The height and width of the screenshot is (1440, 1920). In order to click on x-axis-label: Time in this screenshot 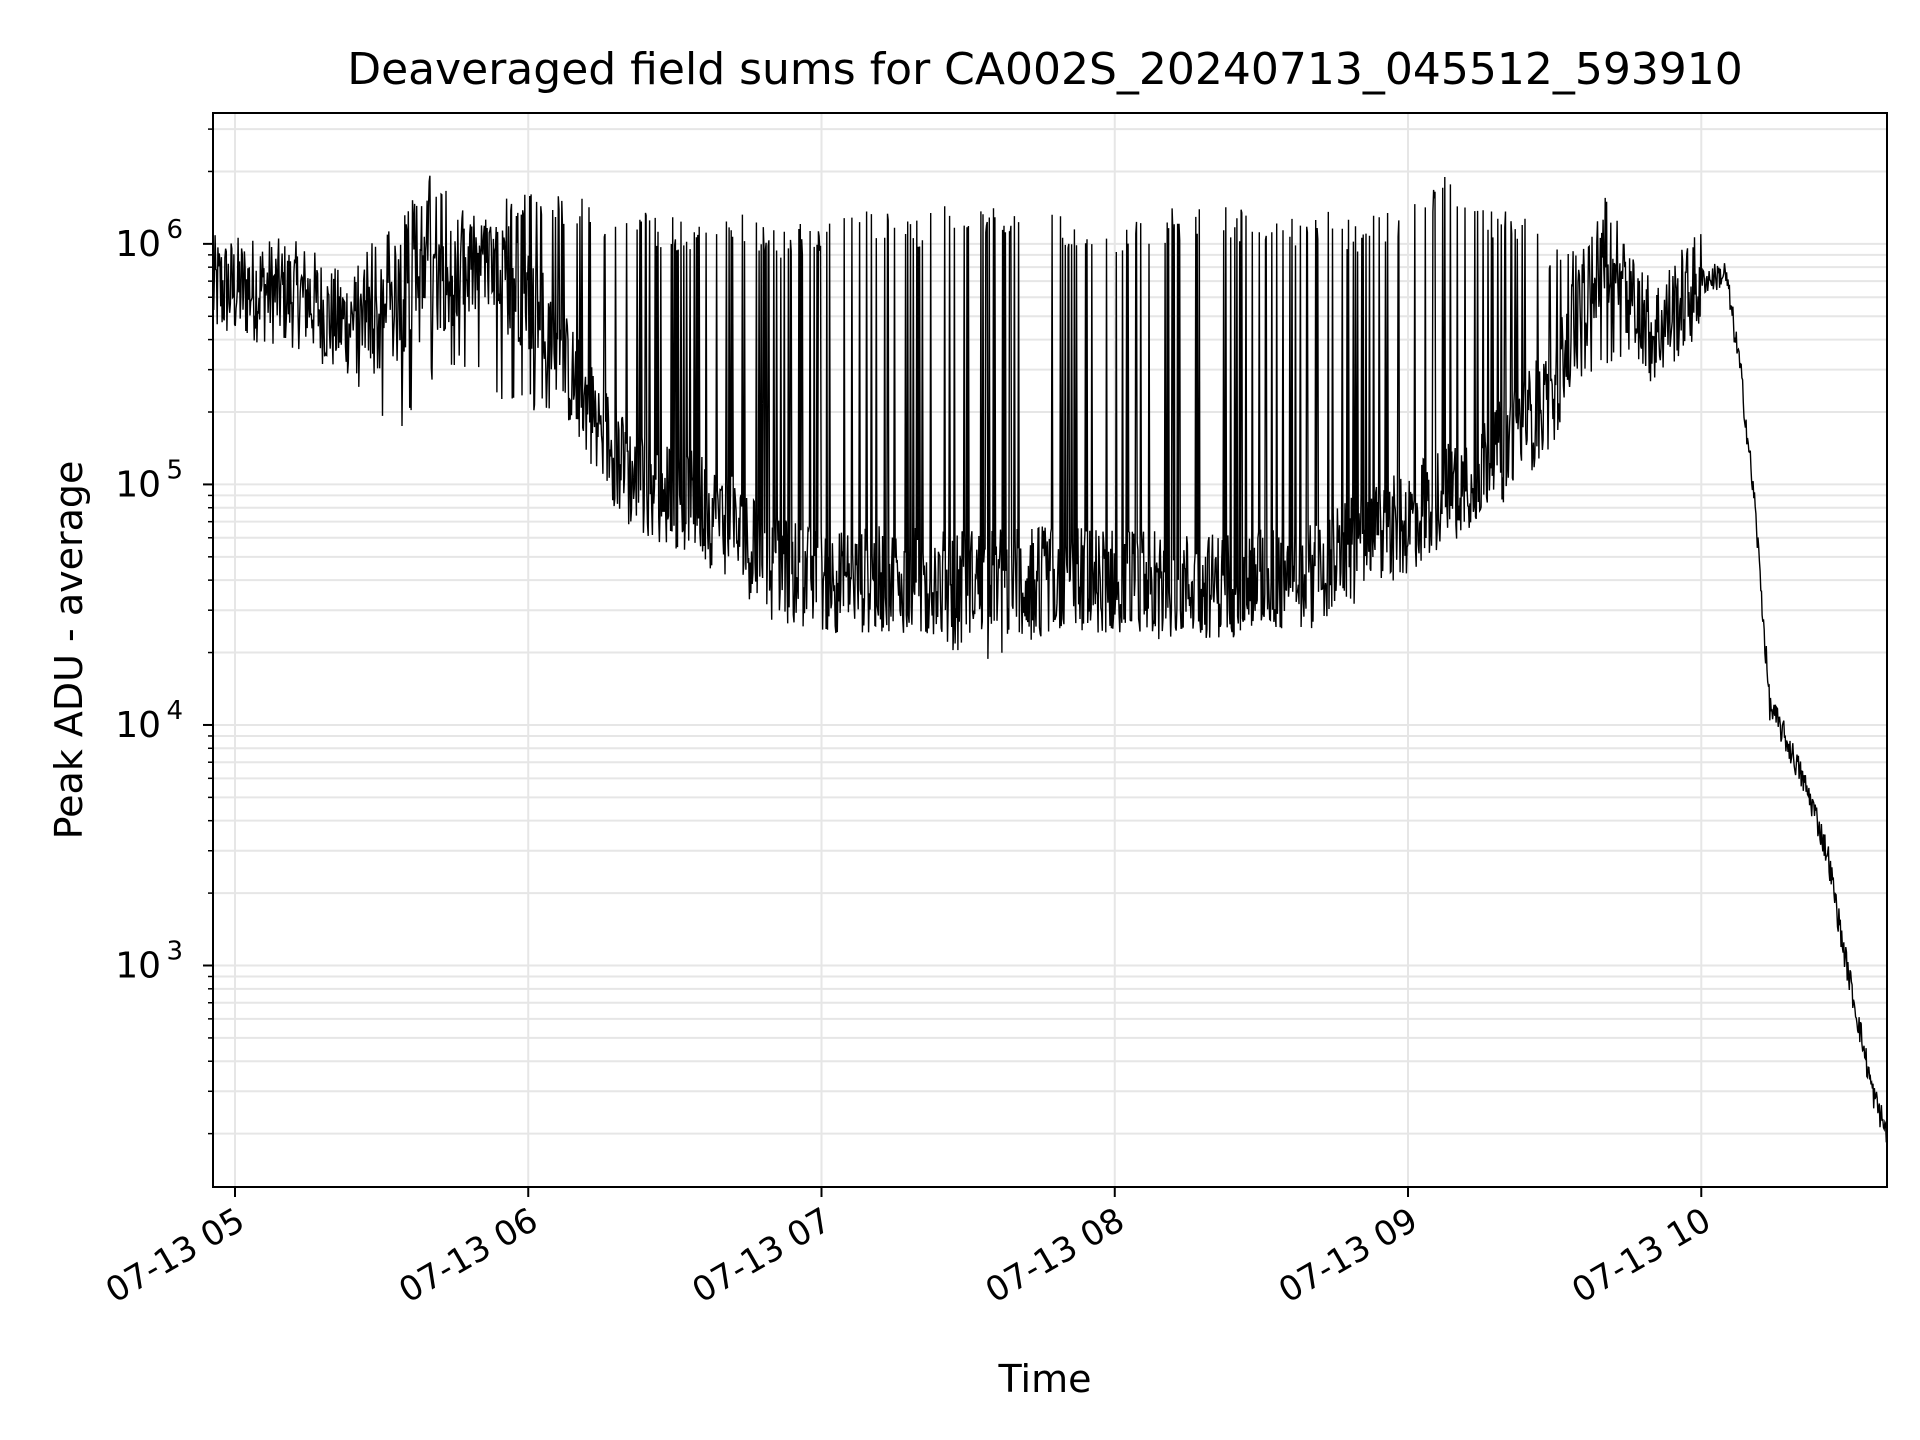, I will do `click(1045, 1379)`.